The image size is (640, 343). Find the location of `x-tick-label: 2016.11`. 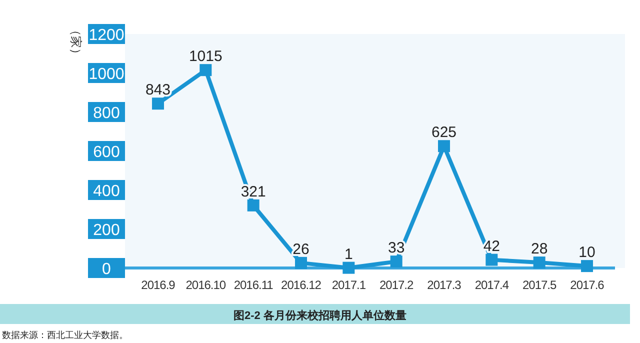

x-tick-label: 2016.11 is located at coordinates (254, 285).